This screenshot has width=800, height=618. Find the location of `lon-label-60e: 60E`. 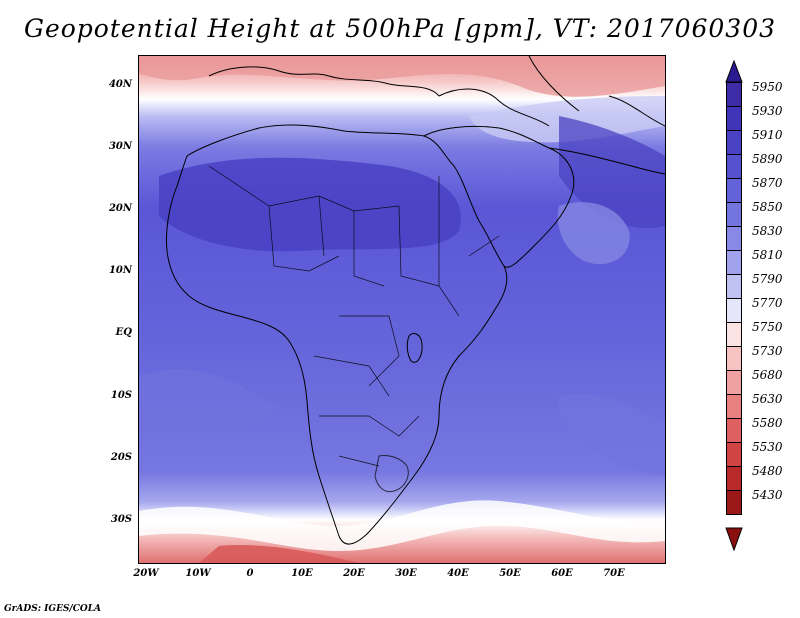

lon-label-60e: 60E is located at coordinates (562, 573).